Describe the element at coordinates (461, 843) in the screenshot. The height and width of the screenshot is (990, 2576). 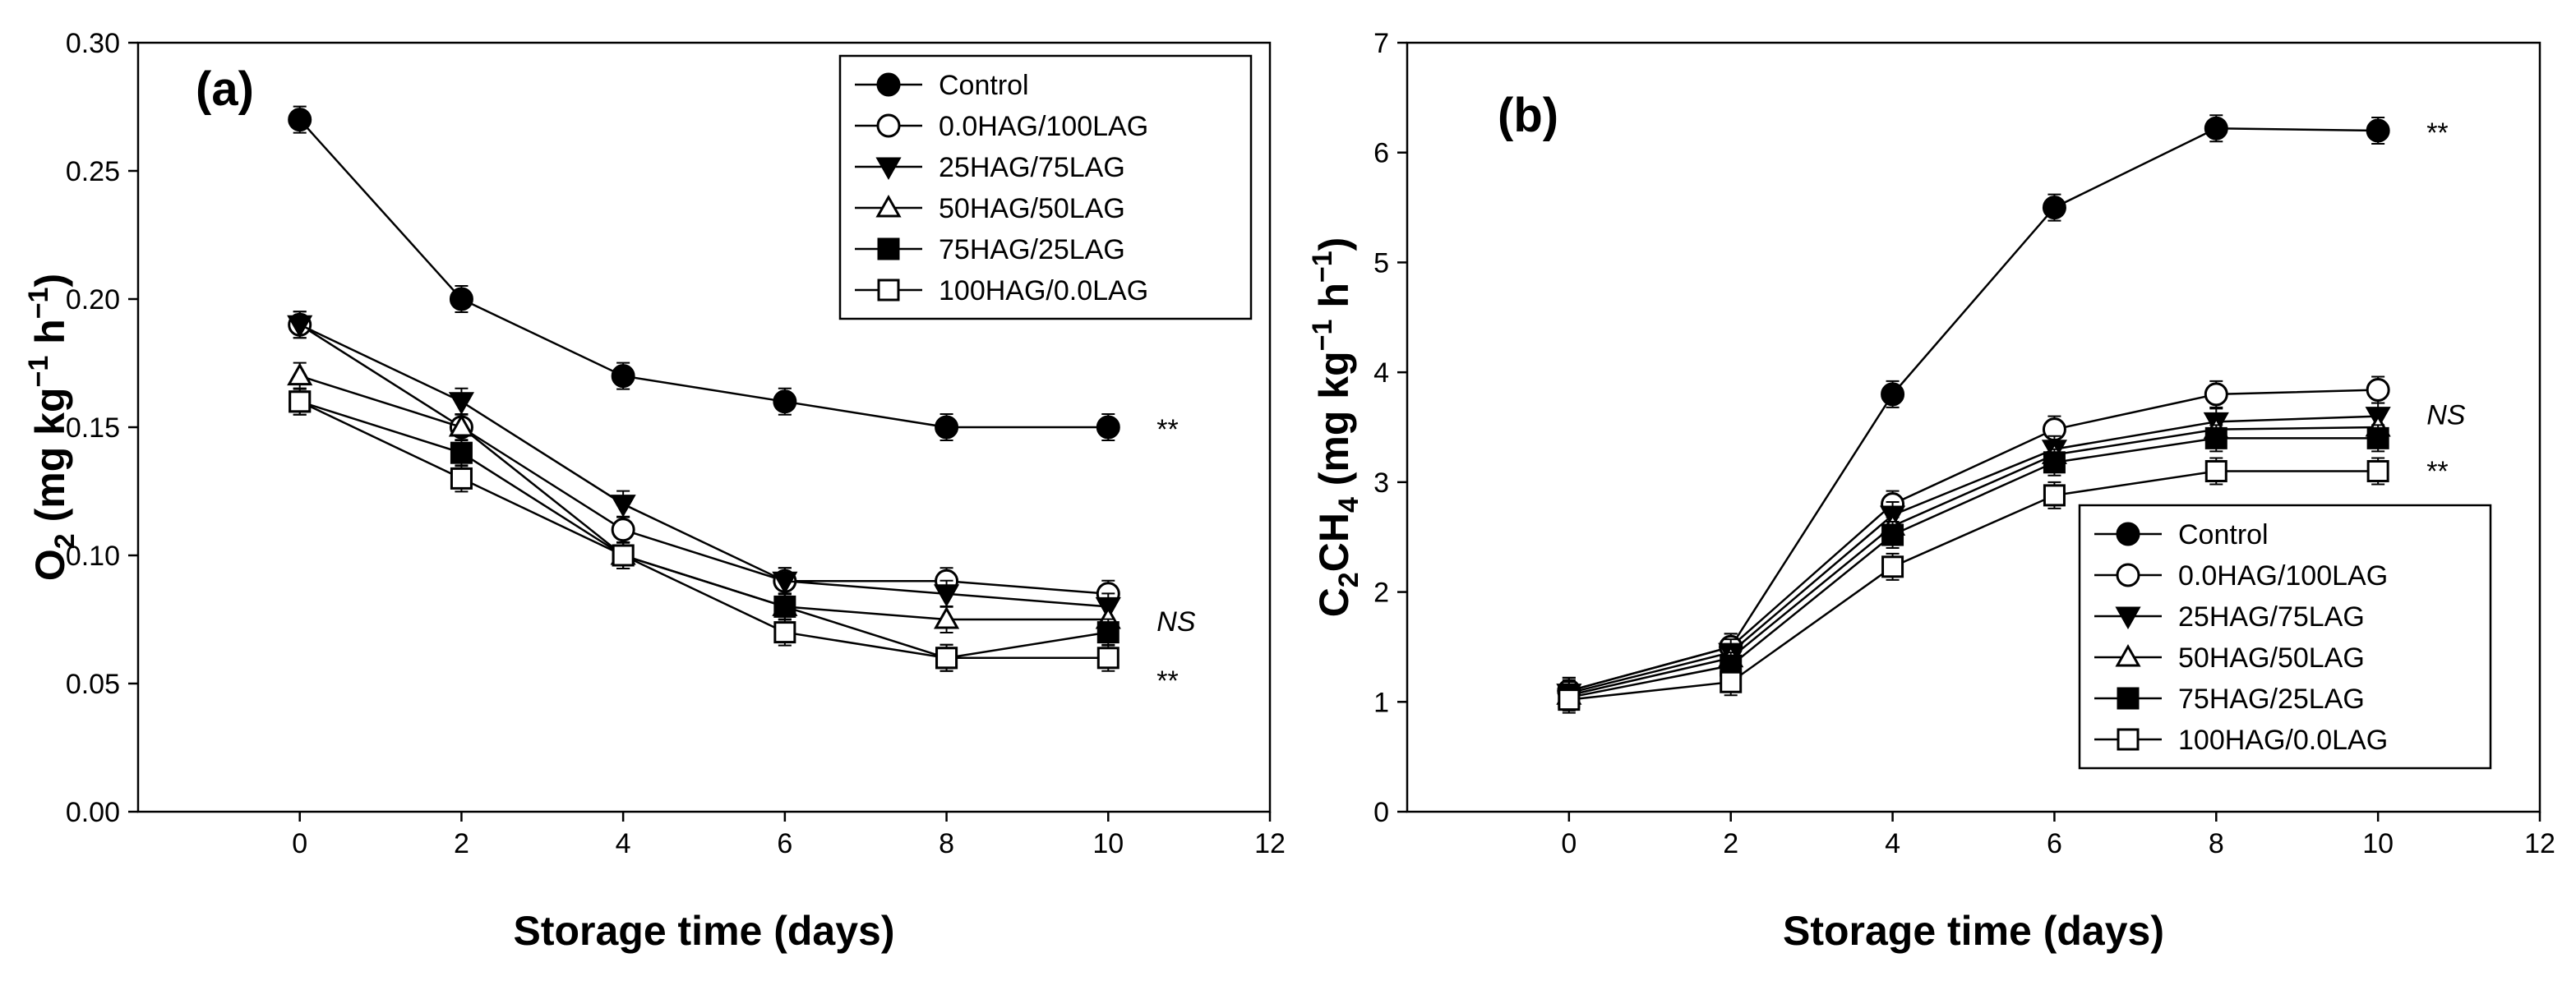
I see `panel-a-xtick-label: 2` at that location.